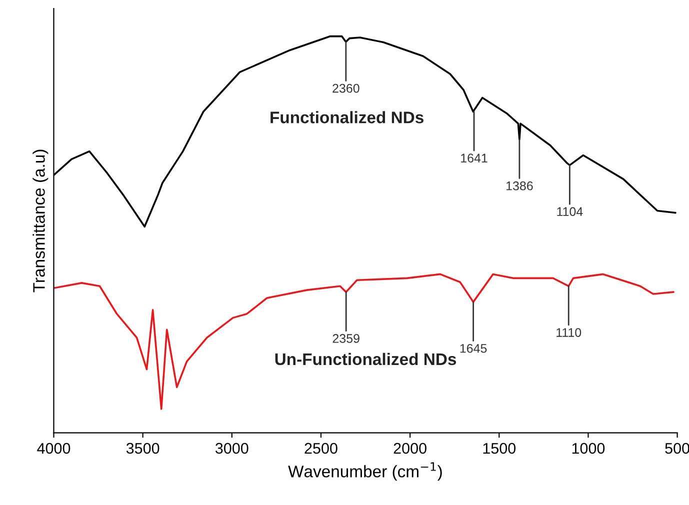  What do you see at coordinates (365, 359) in the screenshot?
I see `text: Un-Functionalized NDs` at bounding box center [365, 359].